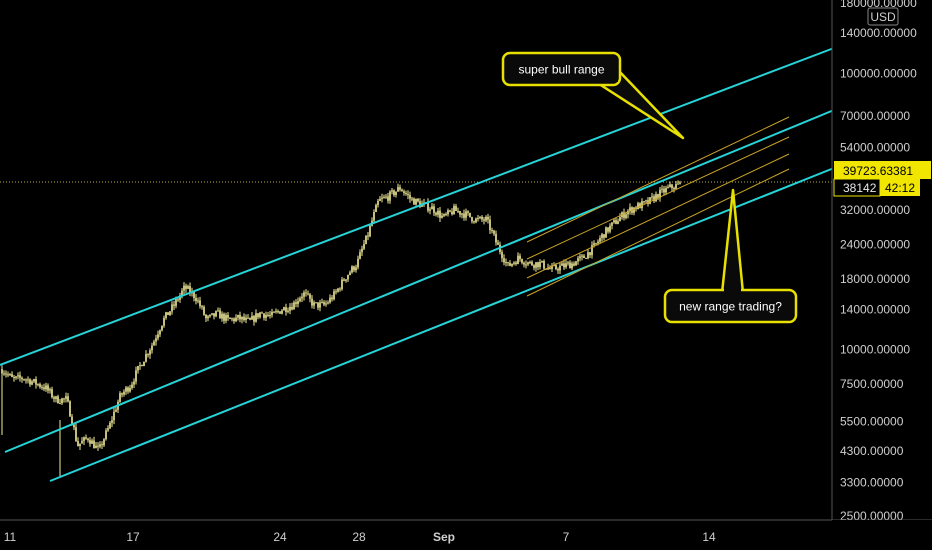  I want to click on callout-new-range: new range trading?, so click(730, 256).